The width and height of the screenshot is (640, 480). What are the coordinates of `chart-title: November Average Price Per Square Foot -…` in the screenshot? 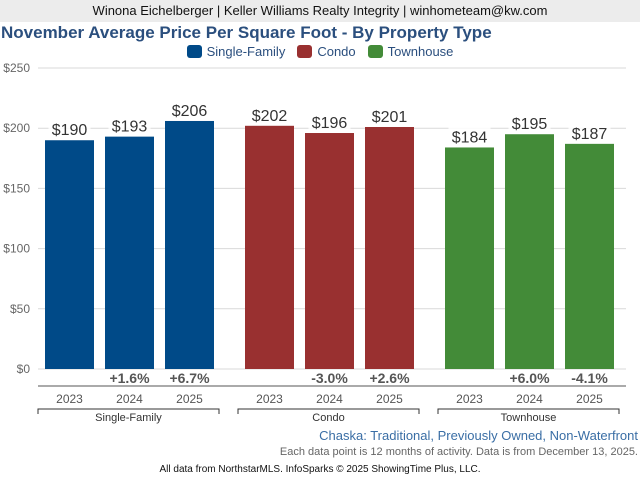 It's located at (246, 32).